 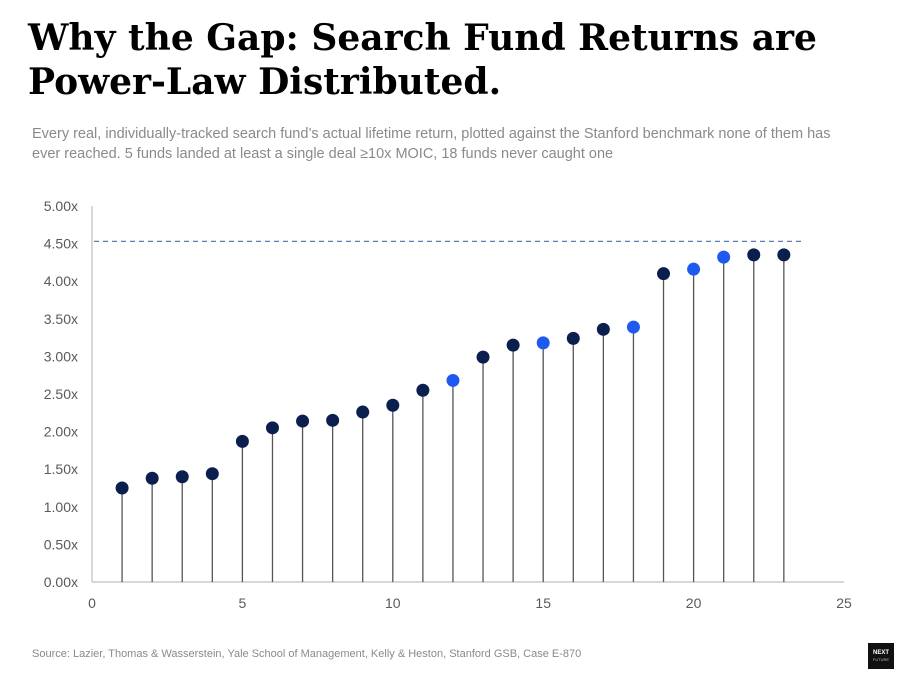 I want to click on y-tick-label: 2.50x, so click(x=61, y=394).